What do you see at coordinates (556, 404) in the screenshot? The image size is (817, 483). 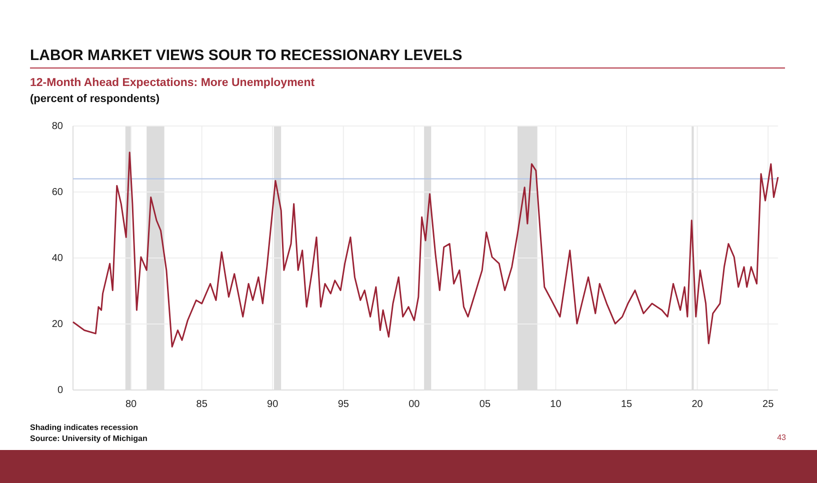 I see `x-tick-label: 10` at bounding box center [556, 404].